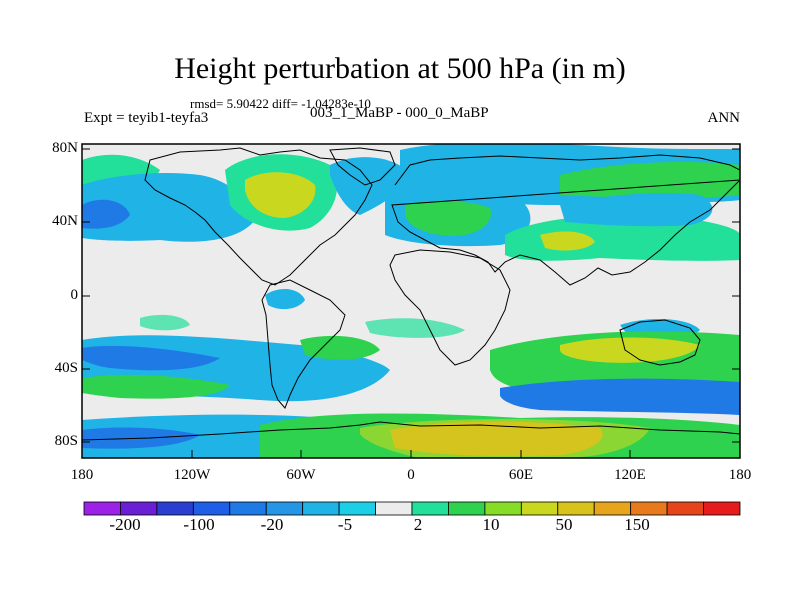 The width and height of the screenshot is (800, 600). I want to click on s-pacific-green, so click(156, 386).